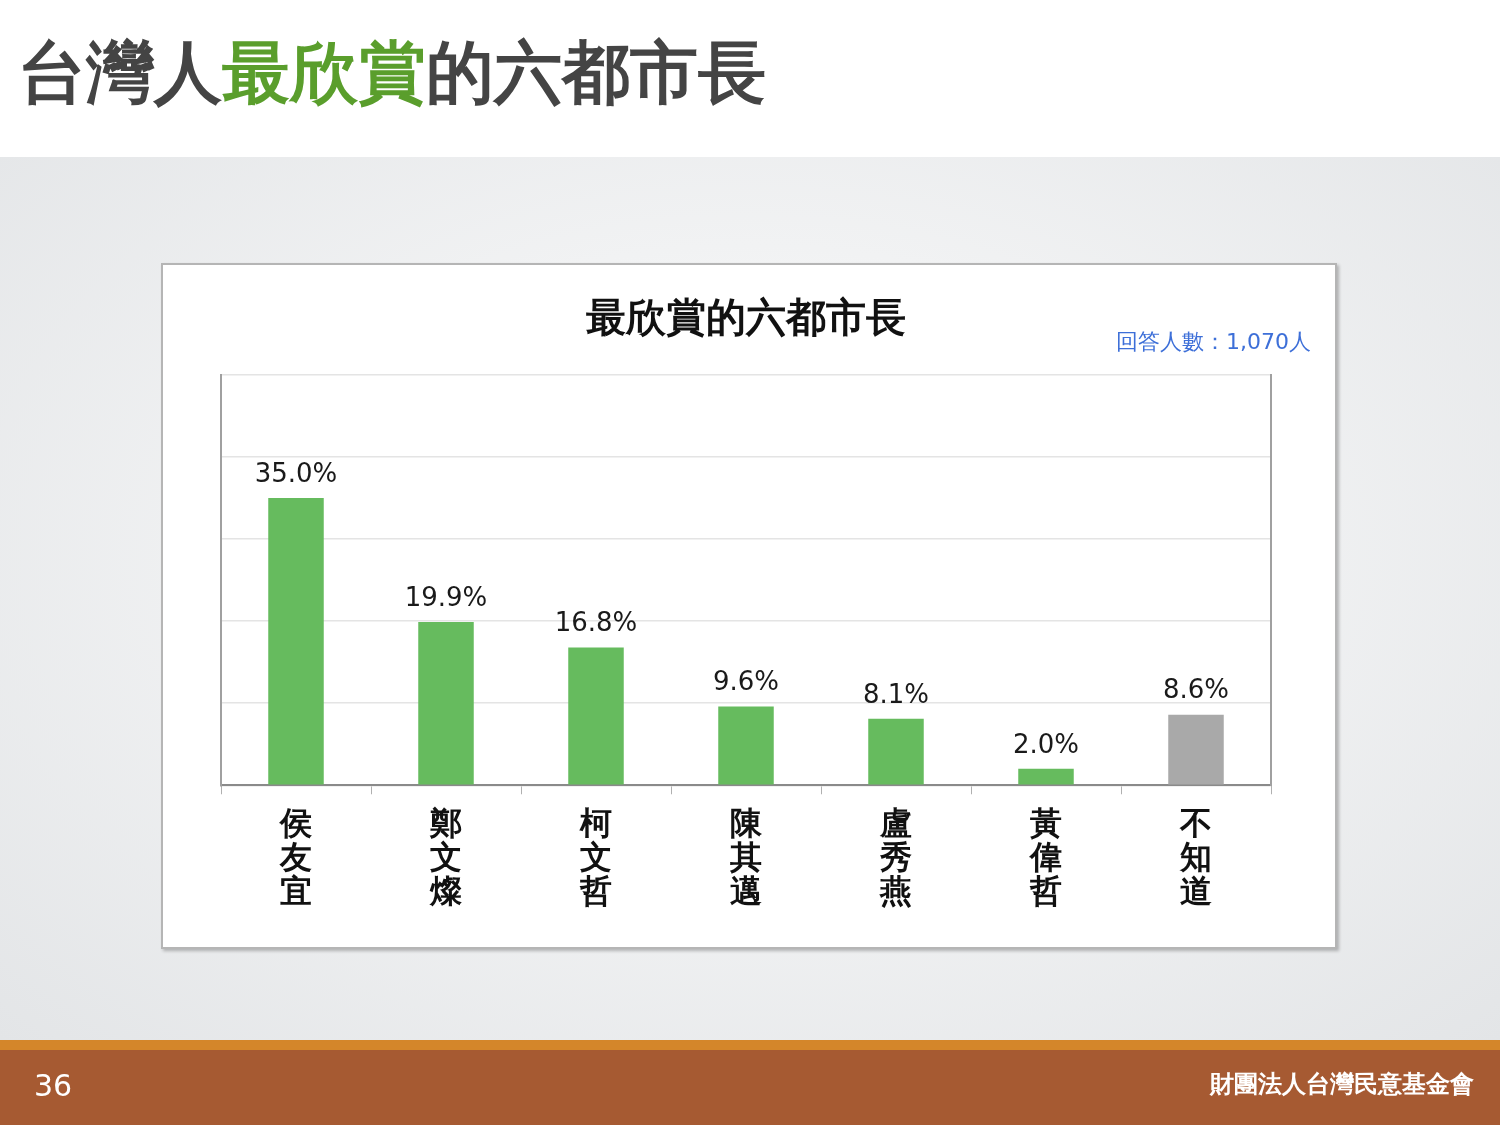 Image resolution: width=1500 pixels, height=1125 pixels. Describe the element at coordinates (445, 857) in the screenshot. I see `x-tick-label: 鄭文燦` at that location.